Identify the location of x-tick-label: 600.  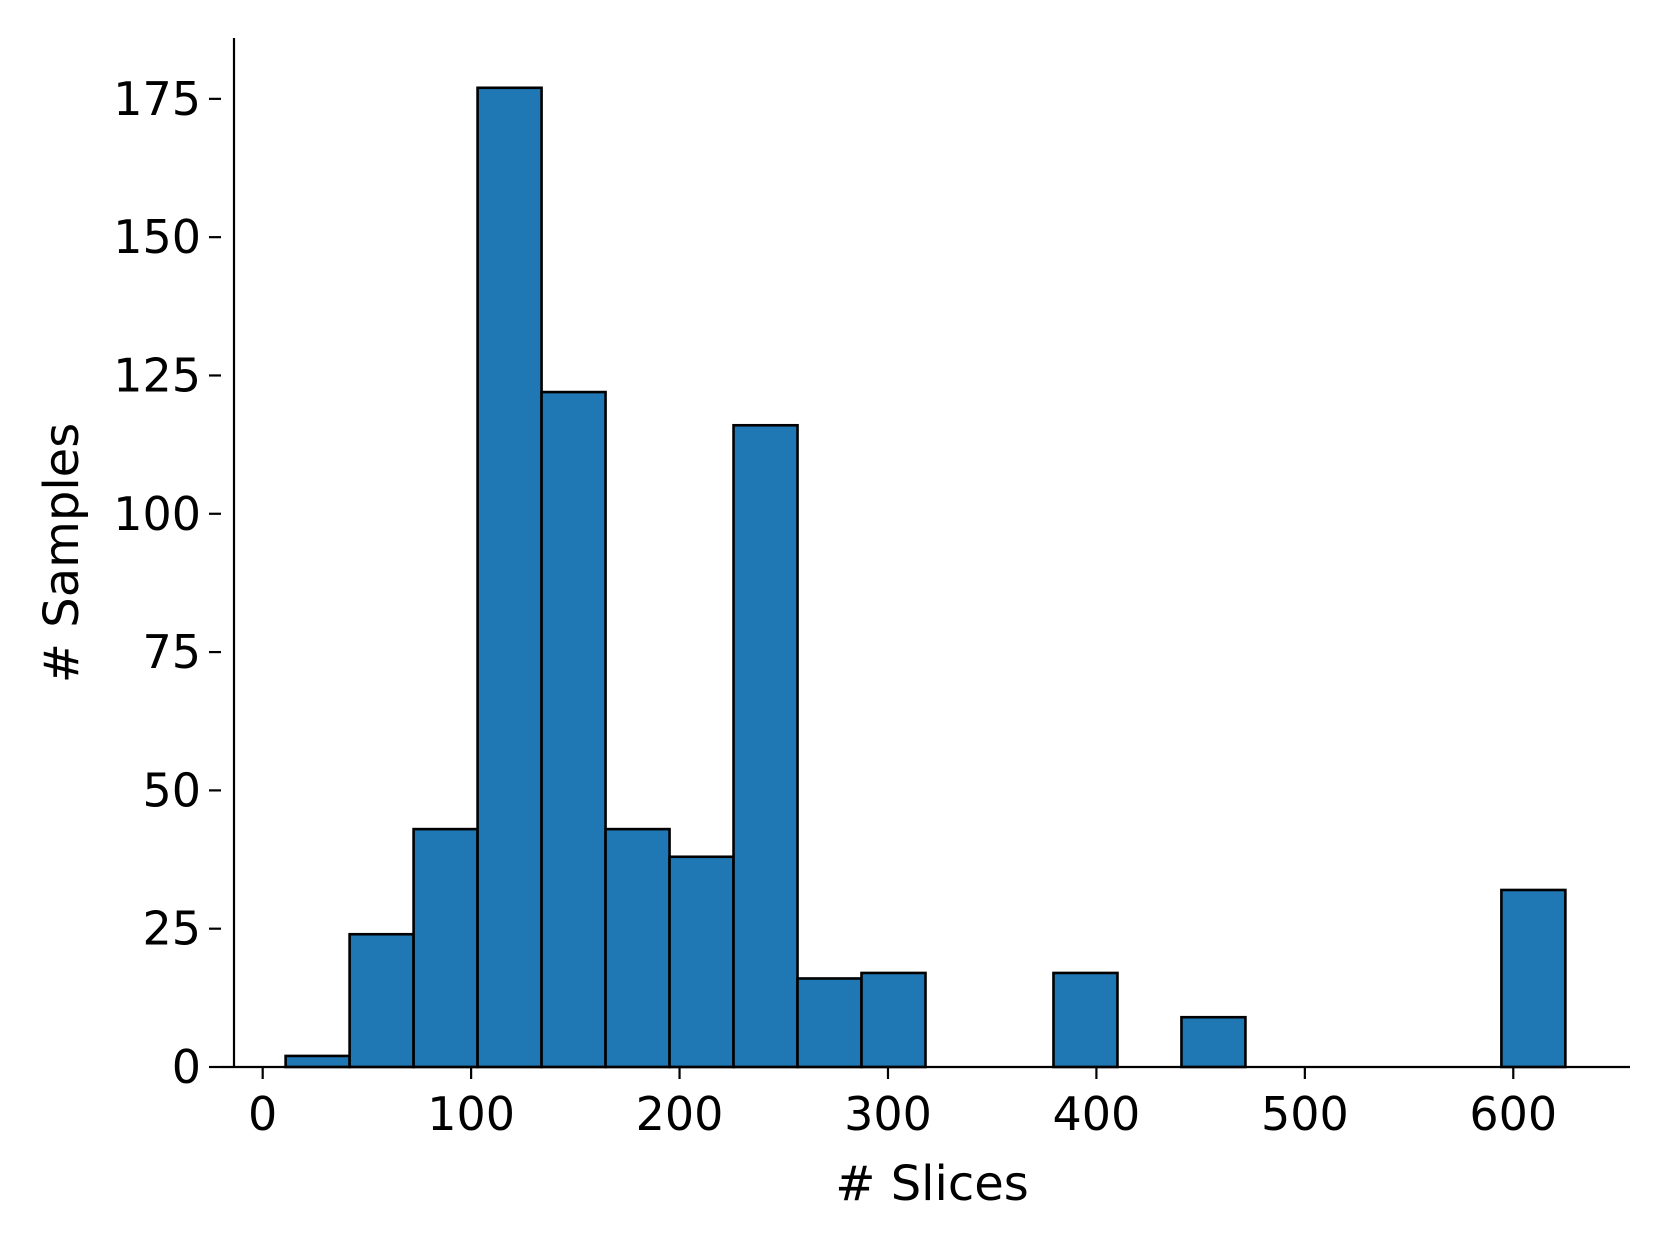
(1513, 1114).